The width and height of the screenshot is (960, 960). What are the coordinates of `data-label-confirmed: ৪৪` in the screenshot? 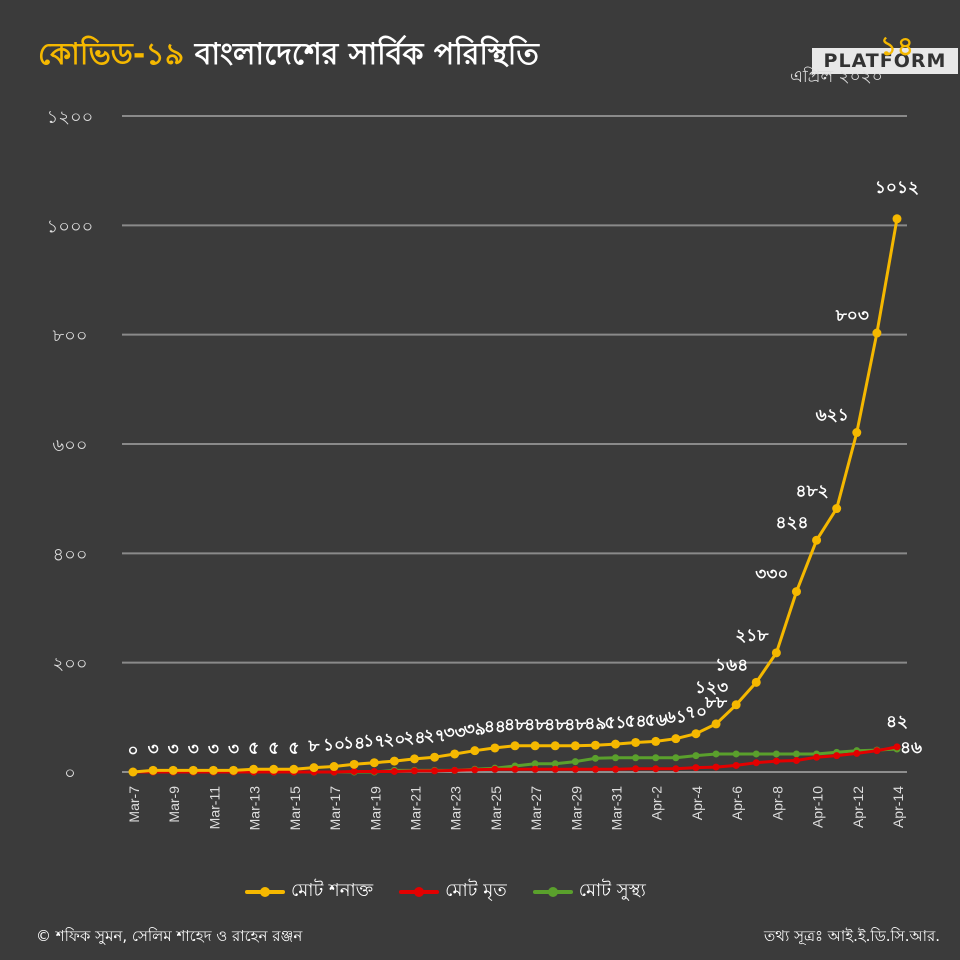 It's located at (495, 727).